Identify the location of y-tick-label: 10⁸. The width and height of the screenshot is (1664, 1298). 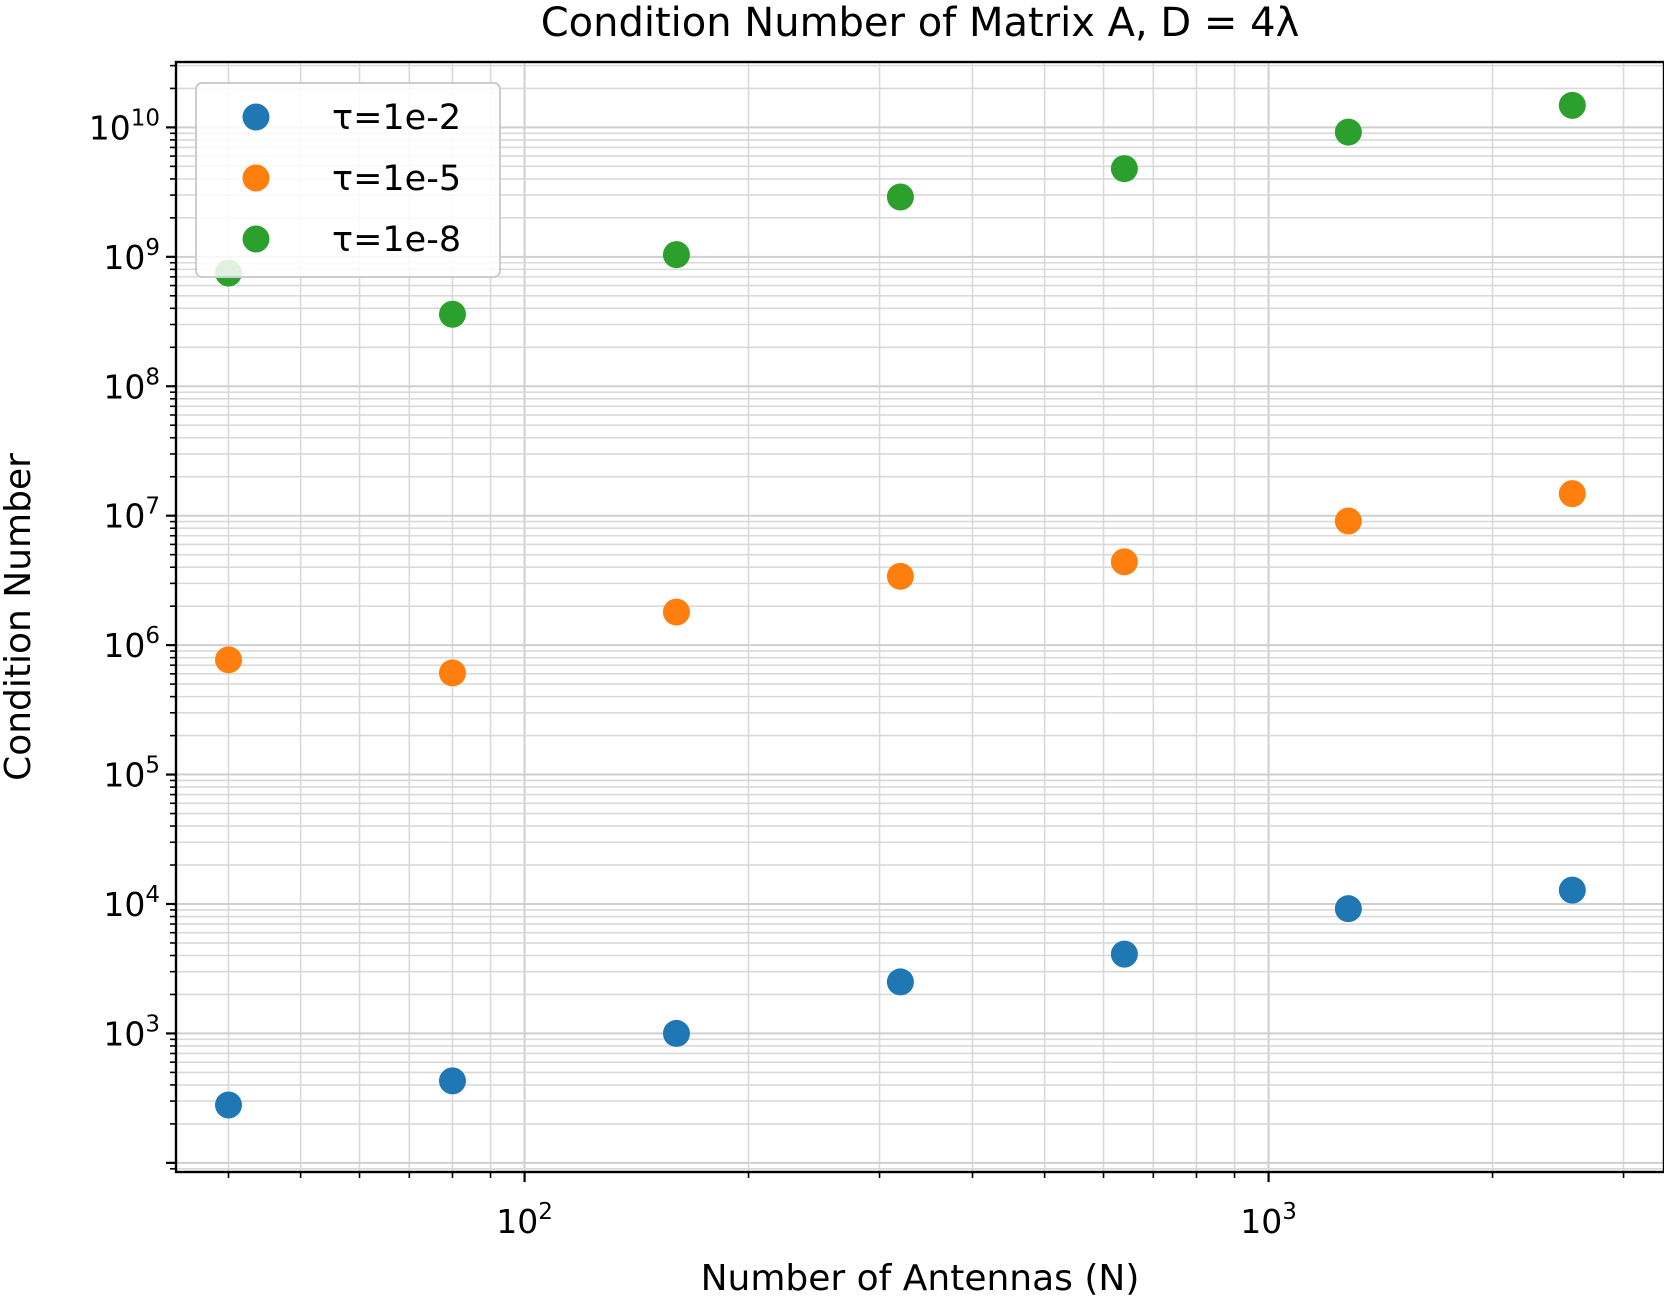
(131, 385).